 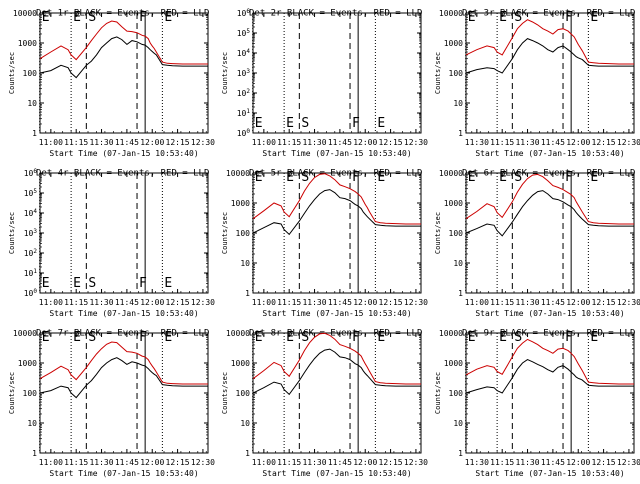 I want to click on y-tick-label: 10, so click(x=458, y=263).